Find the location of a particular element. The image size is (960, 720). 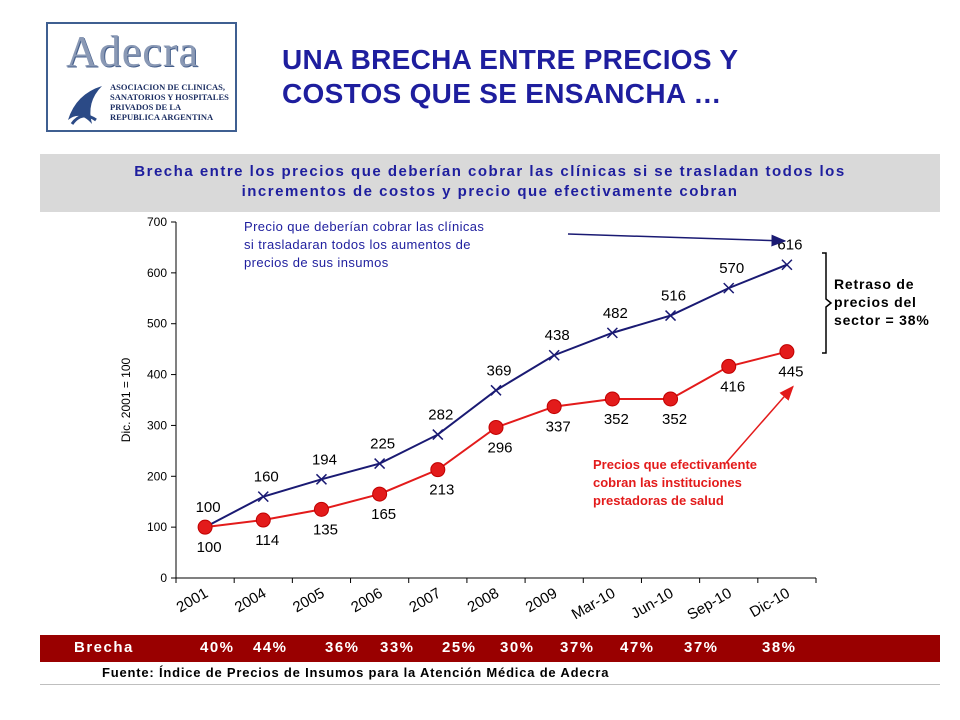

data-label-upper: 570 is located at coordinates (731, 268).